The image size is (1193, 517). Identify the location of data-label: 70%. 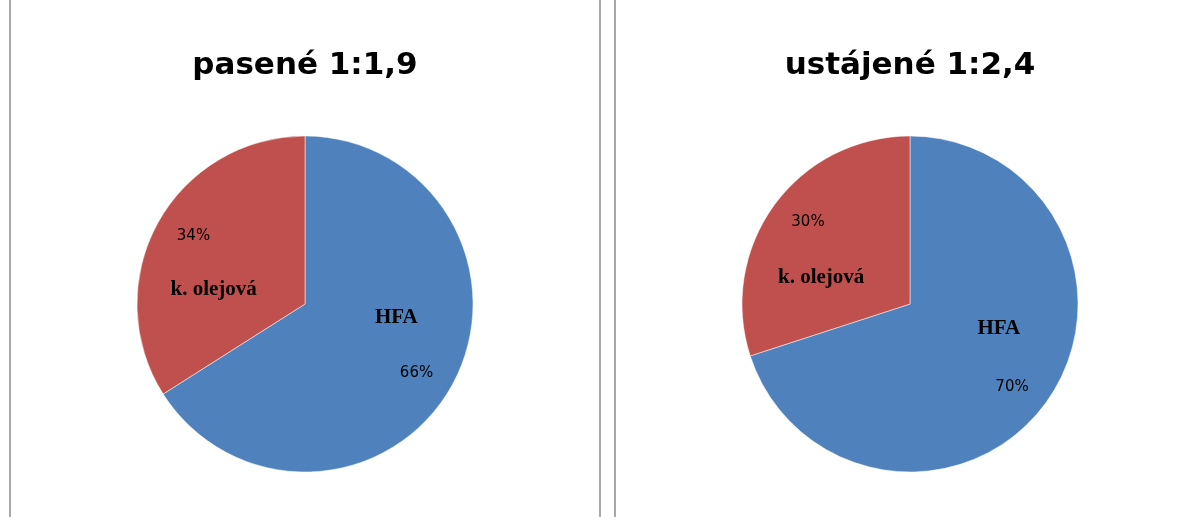
(1012, 385).